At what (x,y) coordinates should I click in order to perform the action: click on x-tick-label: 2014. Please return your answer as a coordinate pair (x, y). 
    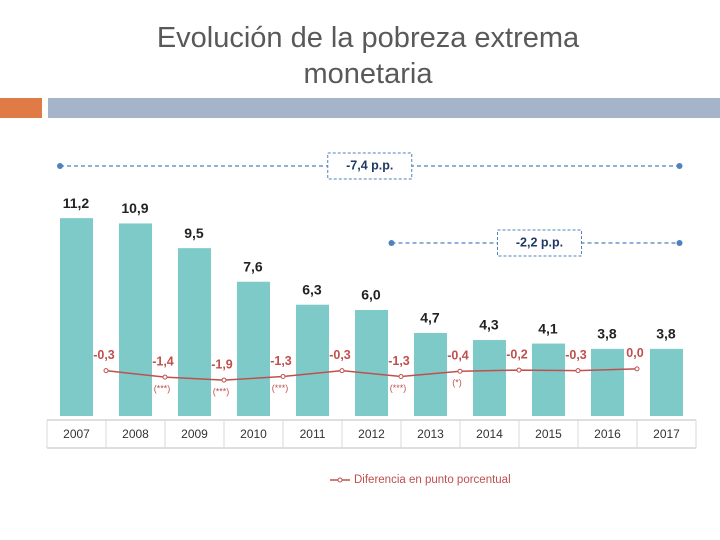
    Looking at the image, I should click on (489, 434).